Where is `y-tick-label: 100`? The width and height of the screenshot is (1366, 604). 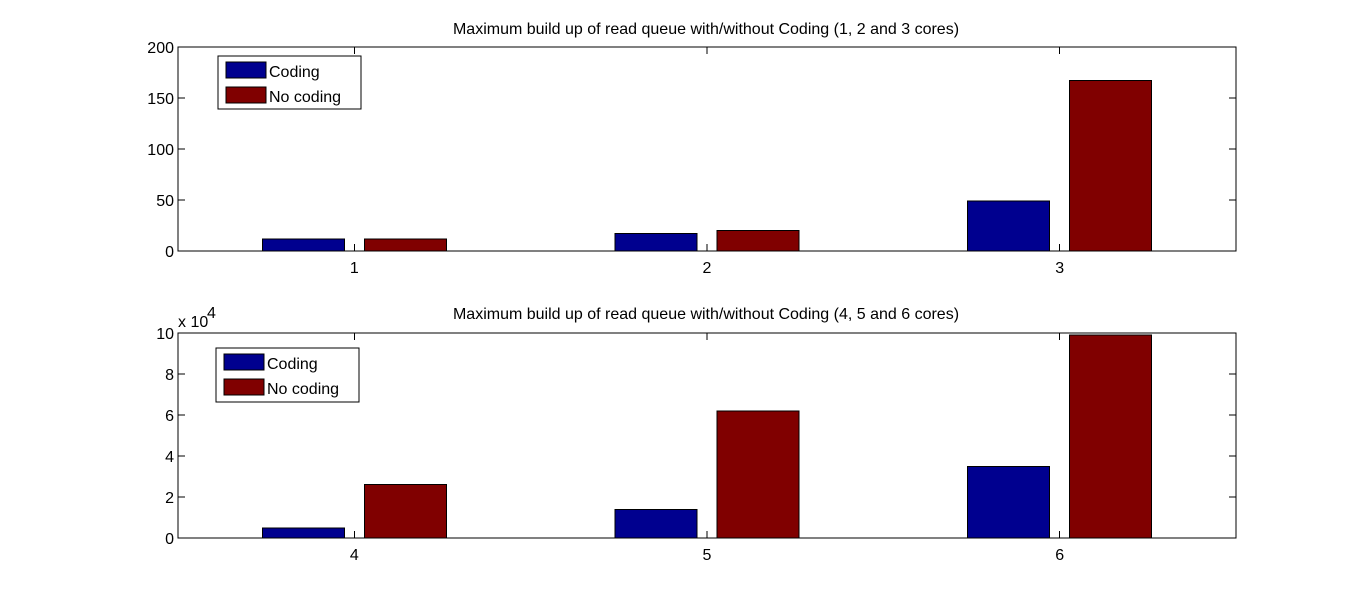 y-tick-label: 100 is located at coordinates (160, 150).